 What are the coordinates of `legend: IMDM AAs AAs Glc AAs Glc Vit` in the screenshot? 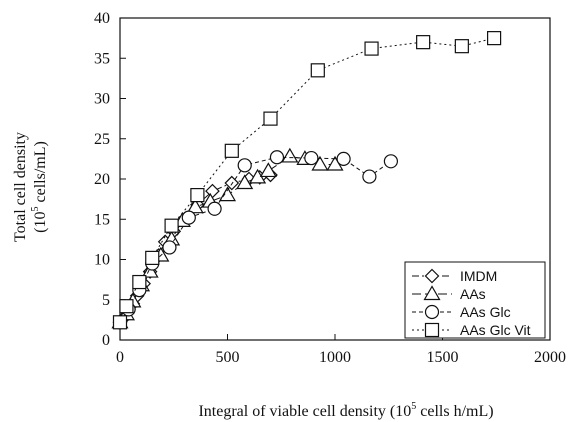 It's located at (475, 300).